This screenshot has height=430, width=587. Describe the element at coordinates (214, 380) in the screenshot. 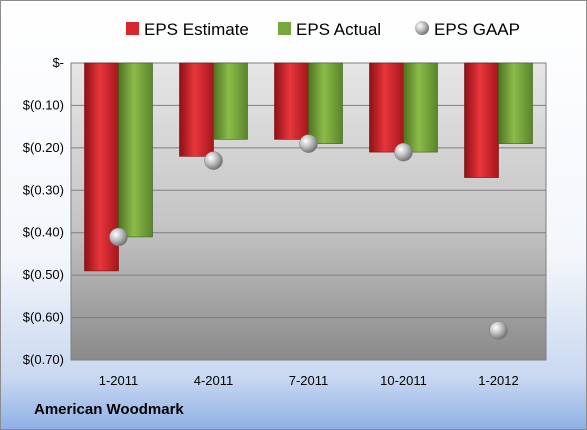

I see `x-tick-label: 4-2011` at that location.